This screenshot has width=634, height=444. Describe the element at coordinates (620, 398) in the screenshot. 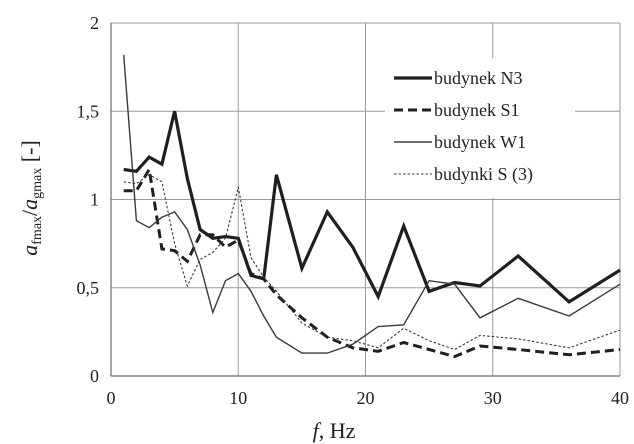

I see `x-tick-label: 40` at that location.